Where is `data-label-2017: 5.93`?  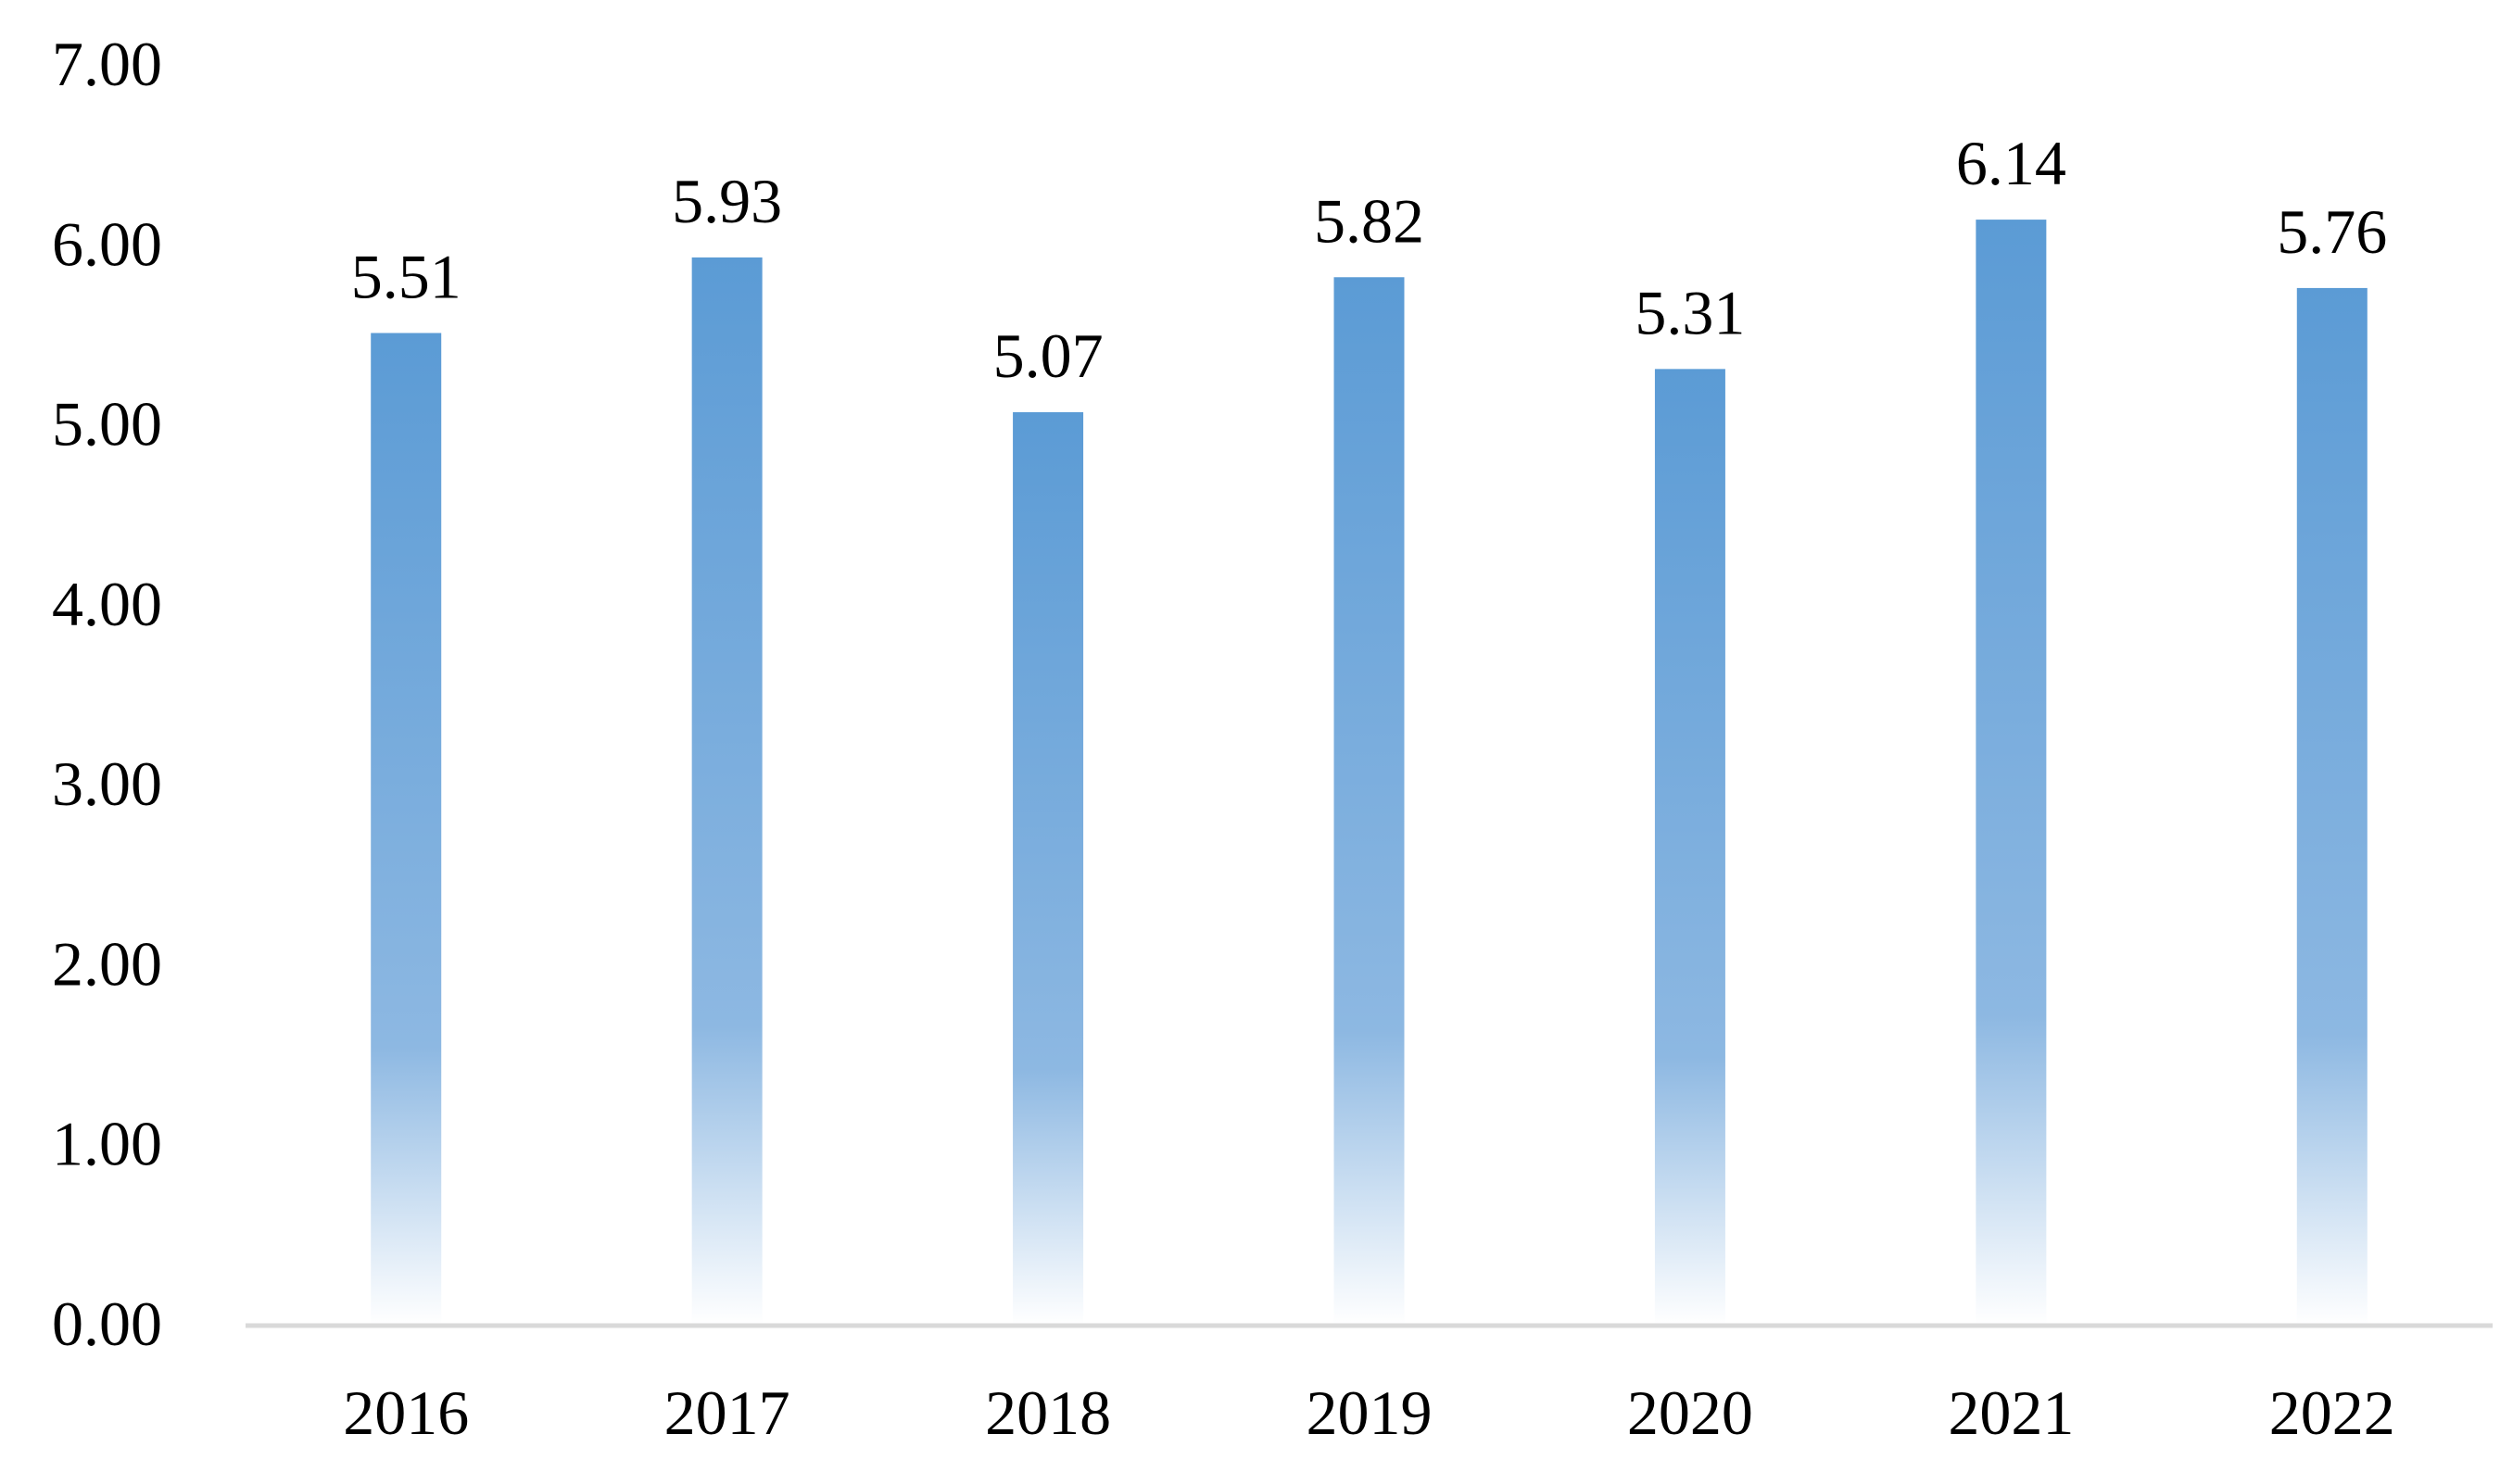
data-label-2017: 5.93 is located at coordinates (727, 201).